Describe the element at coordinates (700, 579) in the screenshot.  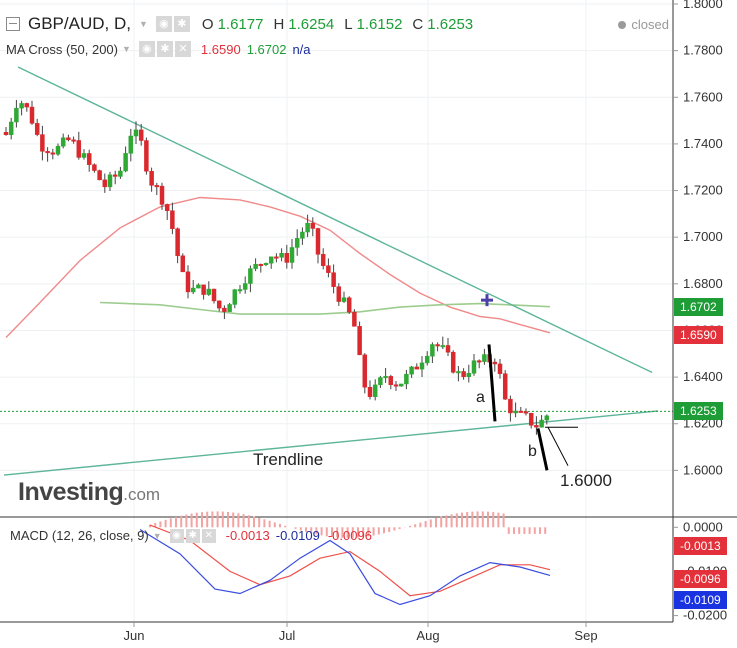
I see `macd-signal-tag: -0.0096` at that location.